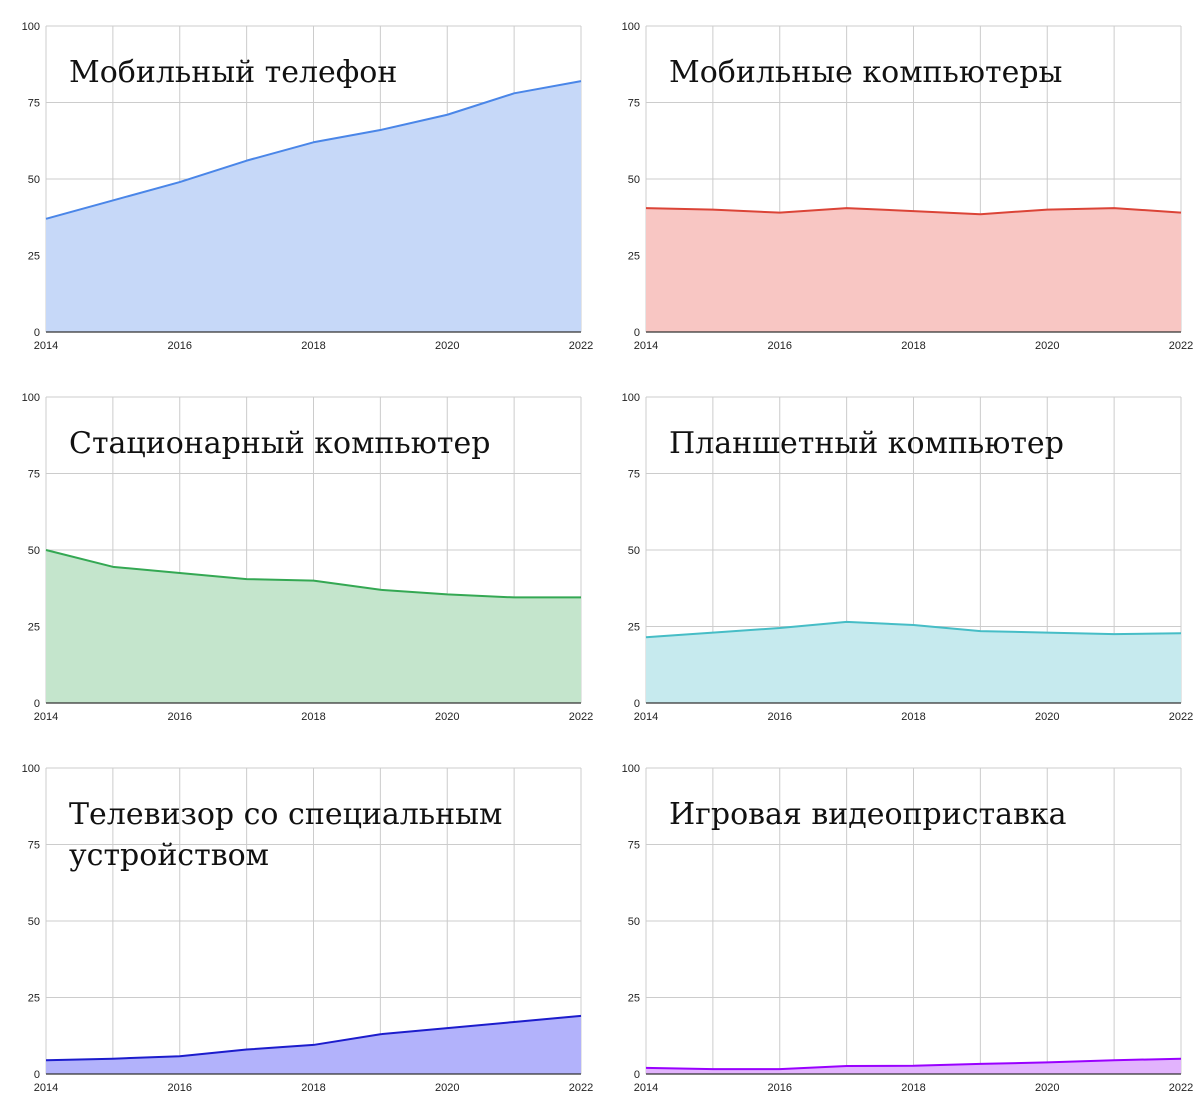  Describe the element at coordinates (233, 72) in the screenshot. I see `chart-title: Мобильный телефон` at that location.